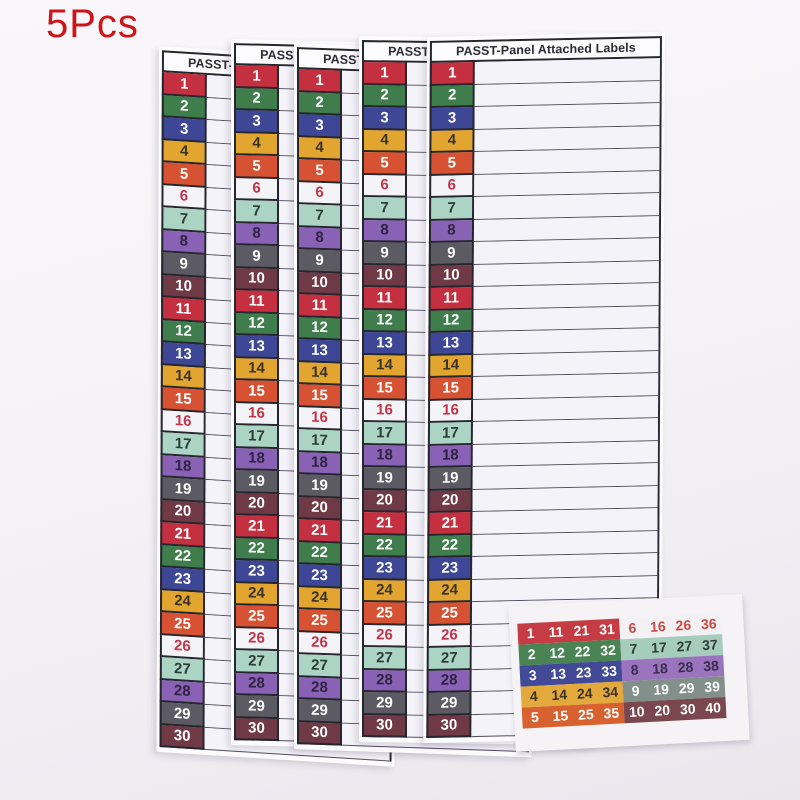  Describe the element at coordinates (533, 675) in the screenshot. I see `color-code-number: 3` at that location.